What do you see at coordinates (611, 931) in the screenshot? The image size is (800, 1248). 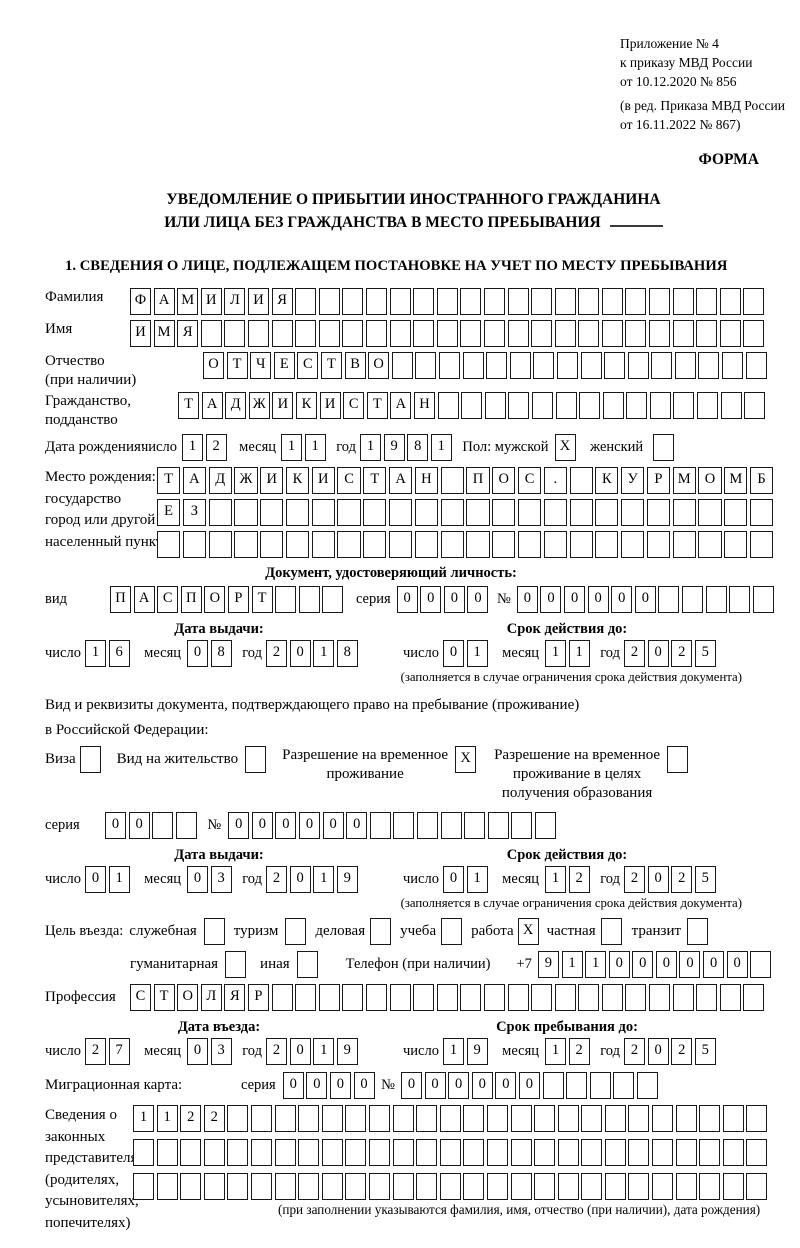 I see `purpose-private-checkbox` at bounding box center [611, 931].